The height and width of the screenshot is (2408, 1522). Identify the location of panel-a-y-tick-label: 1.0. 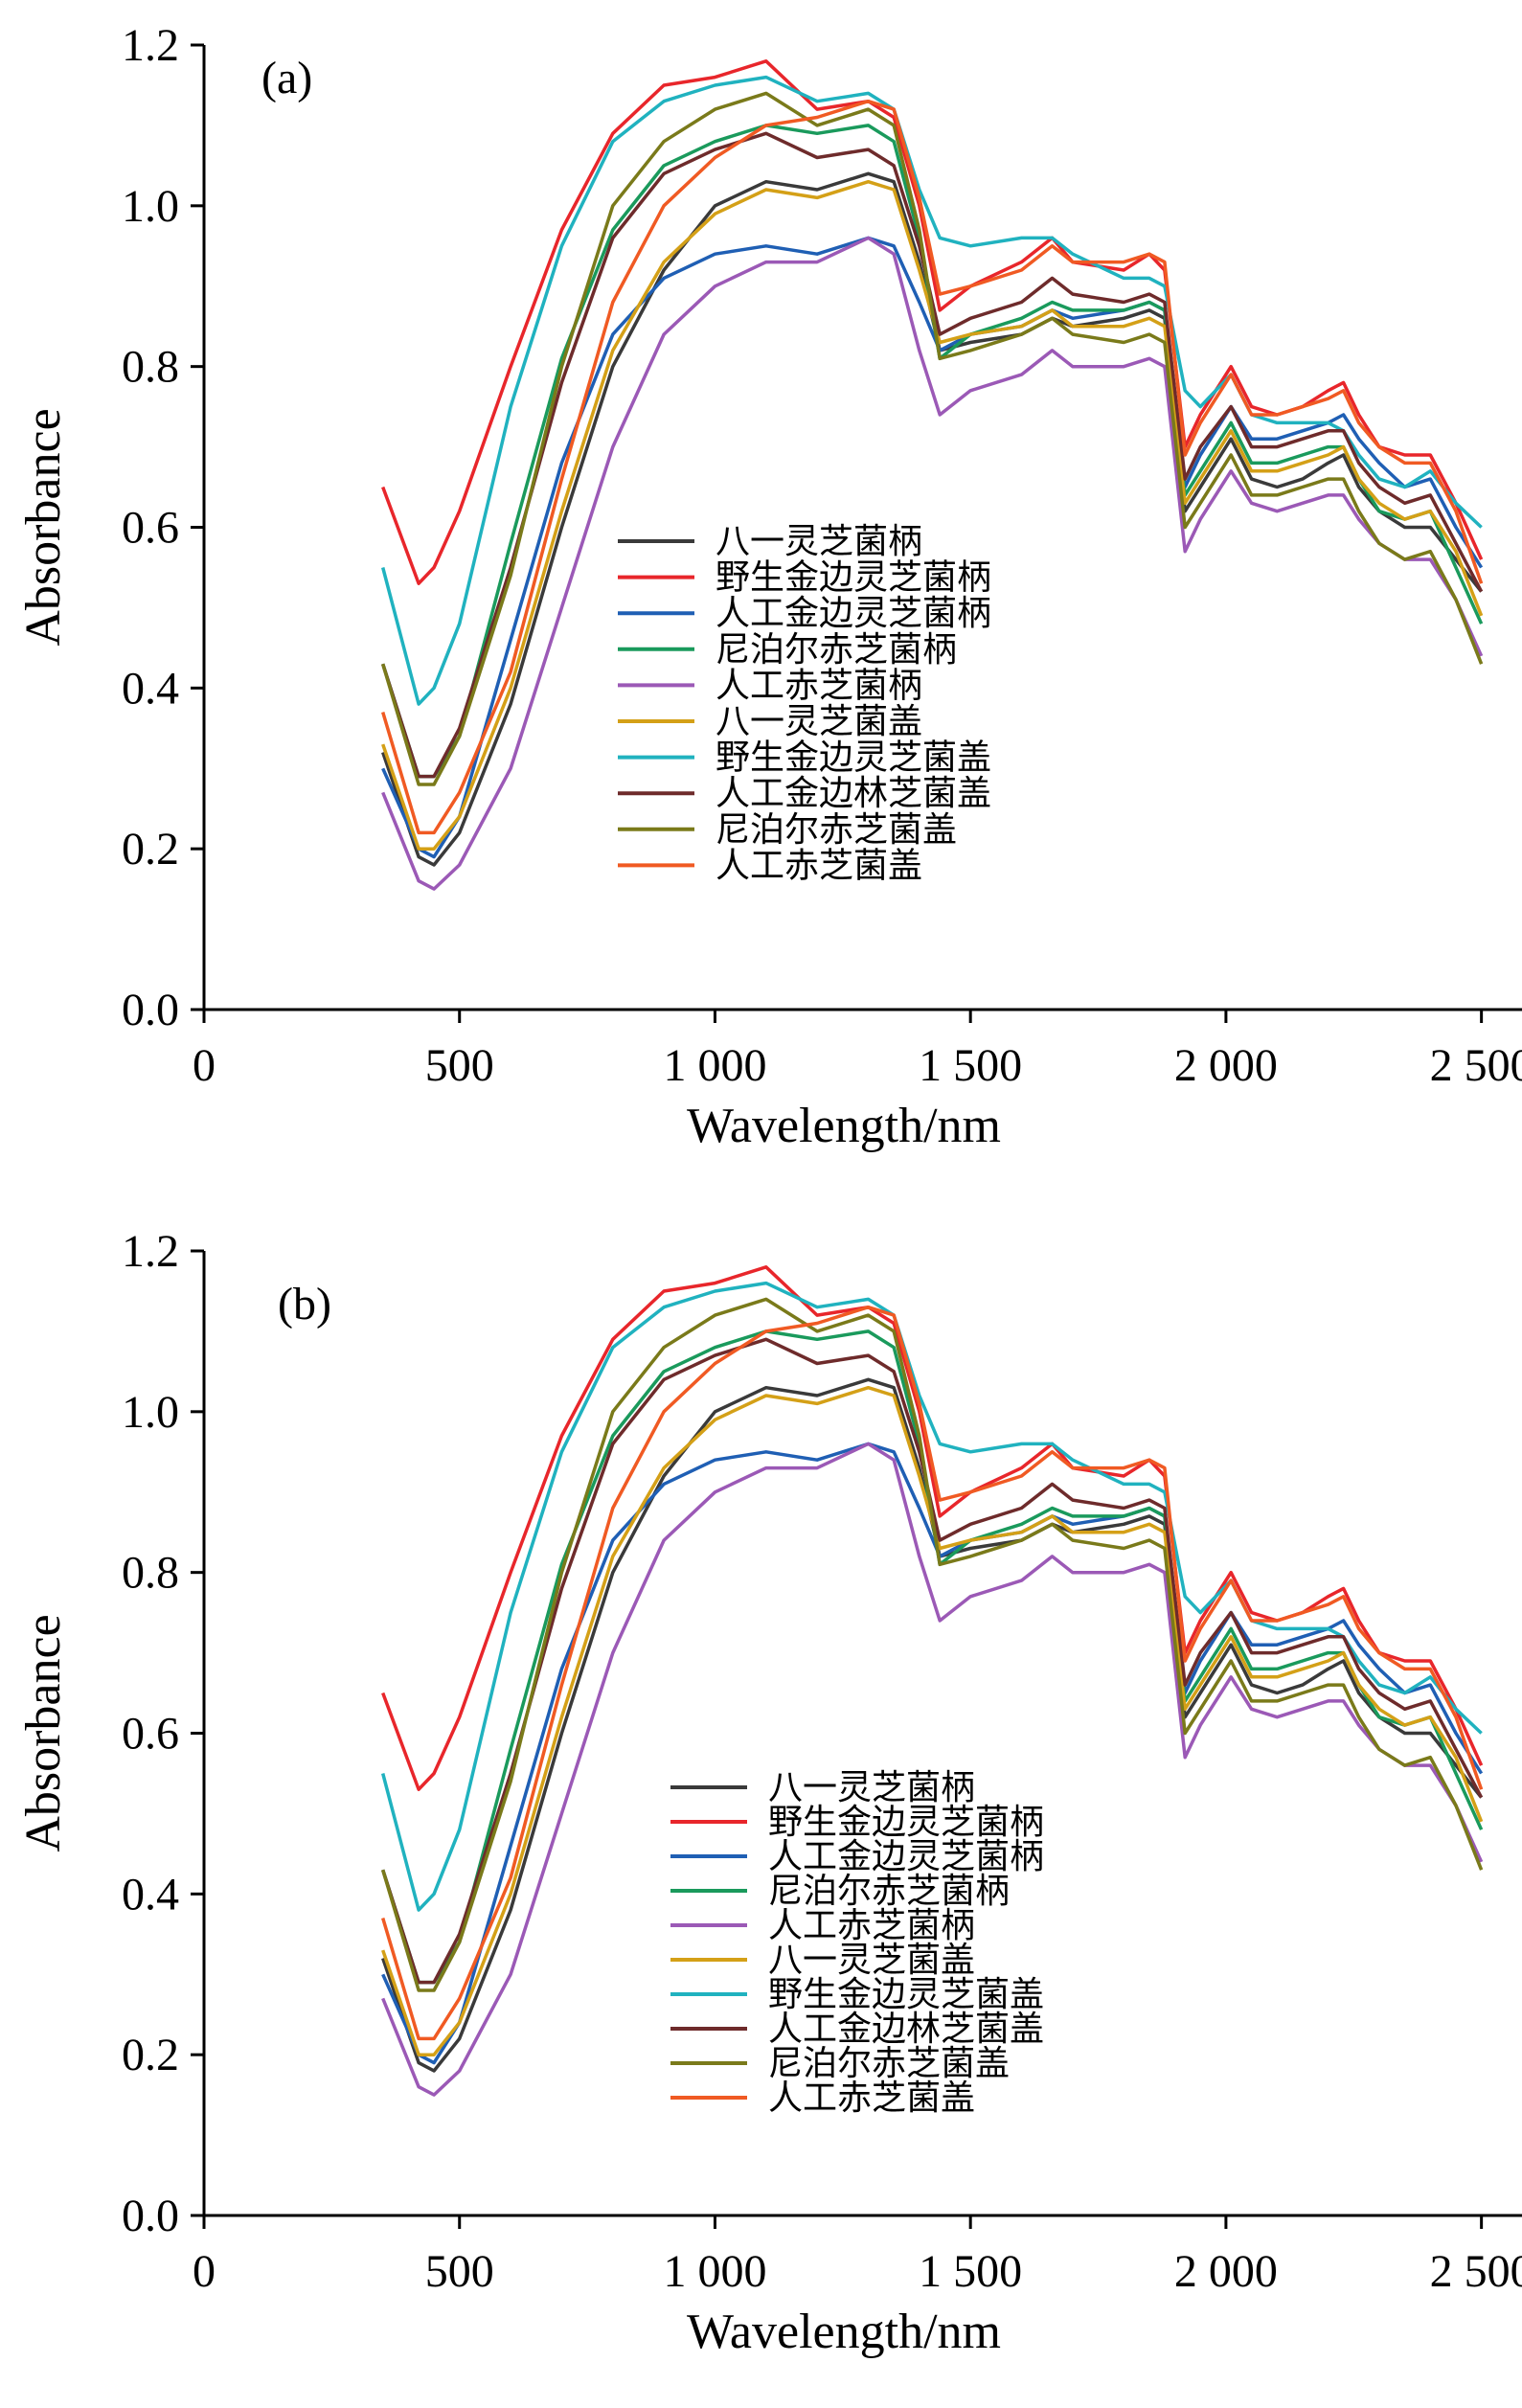
(150, 206).